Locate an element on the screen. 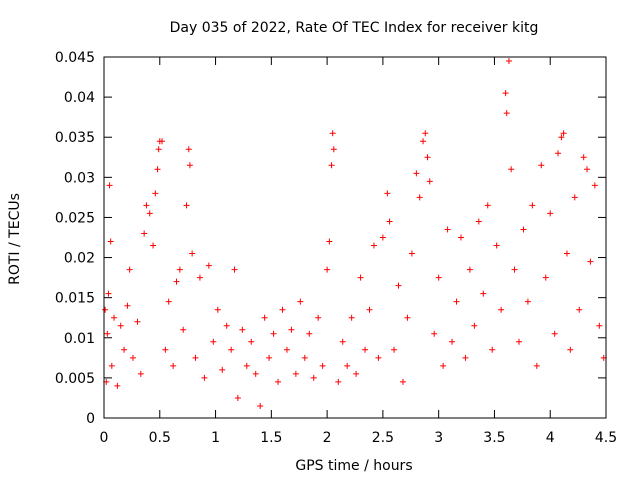 Image resolution: width=640 pixels, height=480 pixels. y-tick-label: 0.015 is located at coordinates (75, 299).